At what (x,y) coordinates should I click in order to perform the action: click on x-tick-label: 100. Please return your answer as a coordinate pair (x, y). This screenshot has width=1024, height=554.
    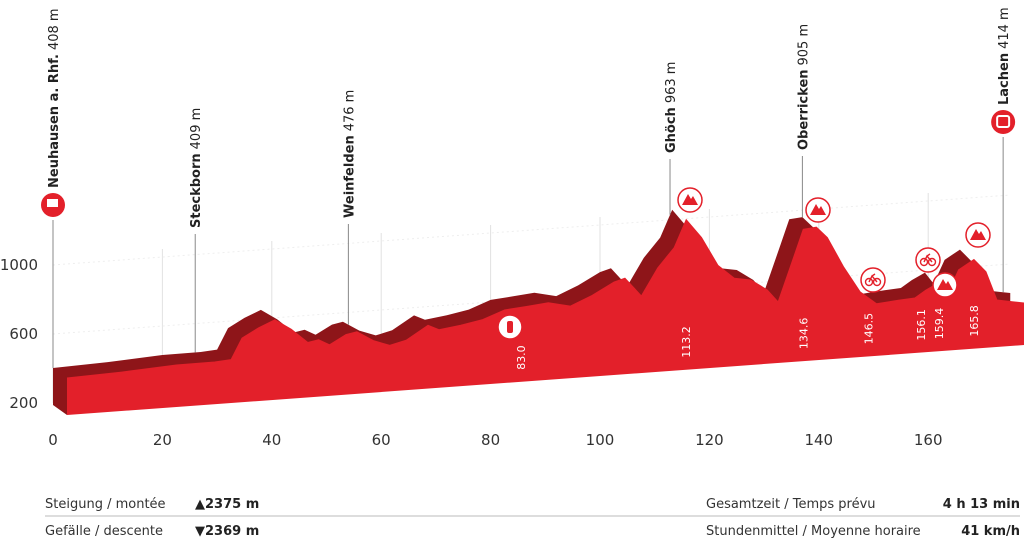
    Looking at the image, I should click on (600, 440).